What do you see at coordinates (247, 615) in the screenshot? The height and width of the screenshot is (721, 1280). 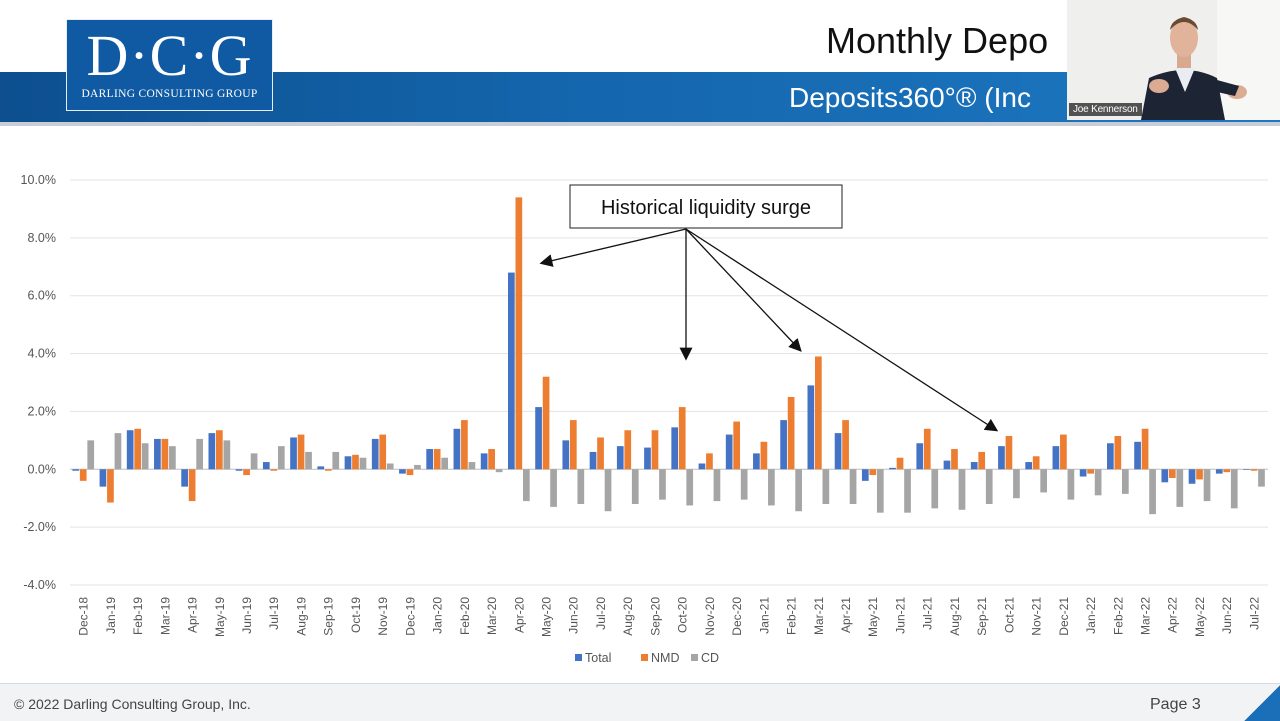 I see `x-tick-label: Jun-19` at bounding box center [247, 615].